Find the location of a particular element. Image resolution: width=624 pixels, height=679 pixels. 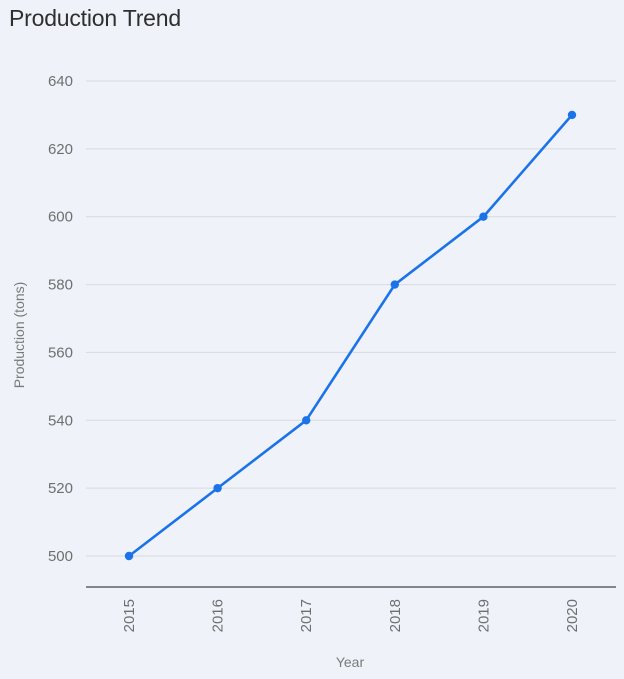

y-tick-label: 520 is located at coordinates (60, 488).